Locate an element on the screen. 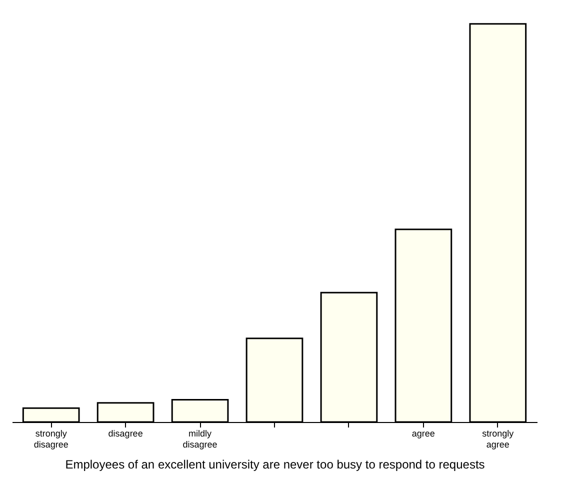 Image resolution: width=567 pixels, height=503 pixels. x-tick-label: disagree is located at coordinates (125, 433).